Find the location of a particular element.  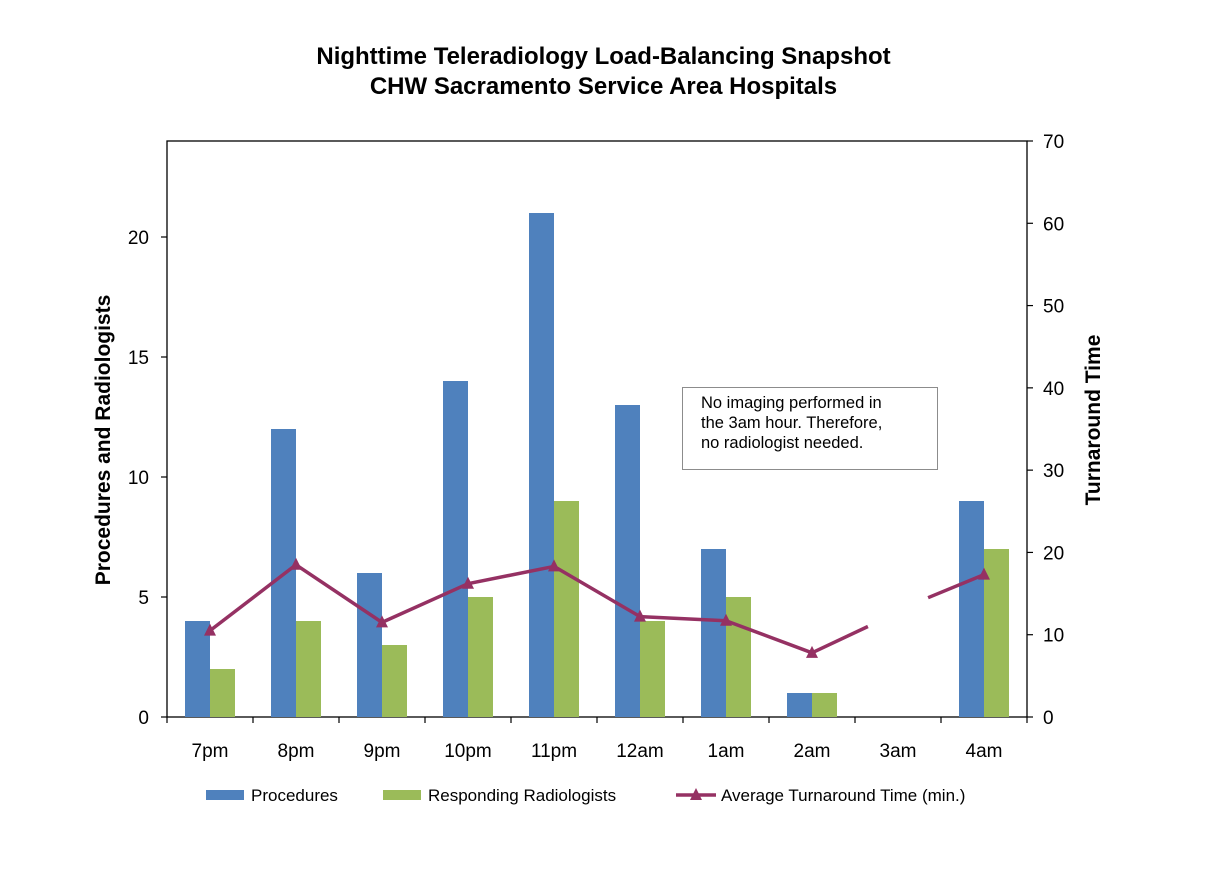

annotation-line-1: No imaging performed in is located at coordinates (791, 403).